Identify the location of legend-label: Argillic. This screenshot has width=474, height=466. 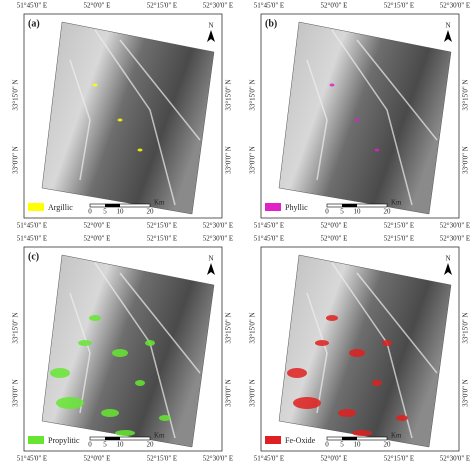
(60, 207).